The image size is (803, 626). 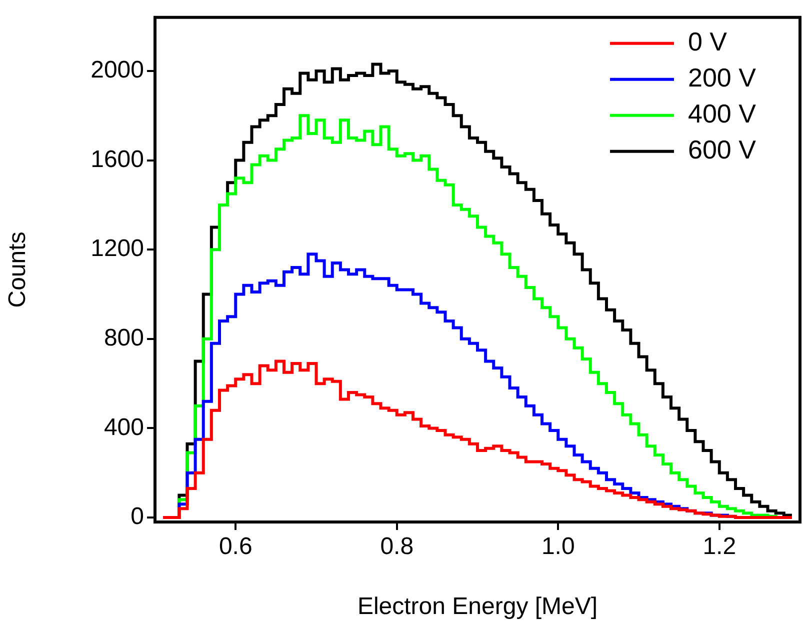 What do you see at coordinates (558, 546) in the screenshot?
I see `x-tick-label: 1.0` at bounding box center [558, 546].